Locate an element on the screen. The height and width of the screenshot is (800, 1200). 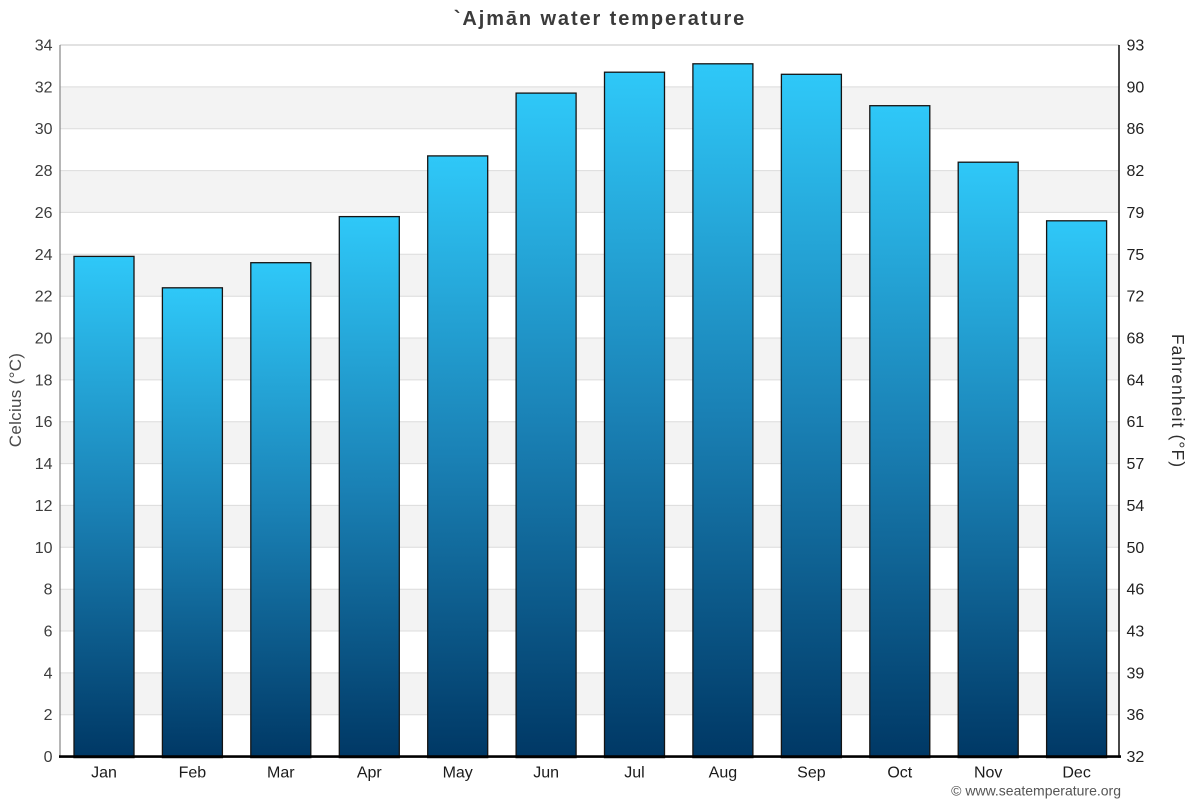
svg-text: Apr is located at coordinates (370, 773).